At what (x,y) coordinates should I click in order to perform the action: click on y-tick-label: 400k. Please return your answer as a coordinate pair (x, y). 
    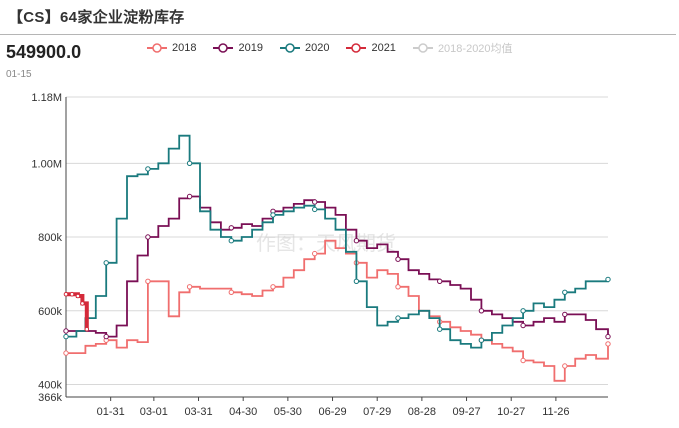
    Looking at the image, I should click on (50, 385).